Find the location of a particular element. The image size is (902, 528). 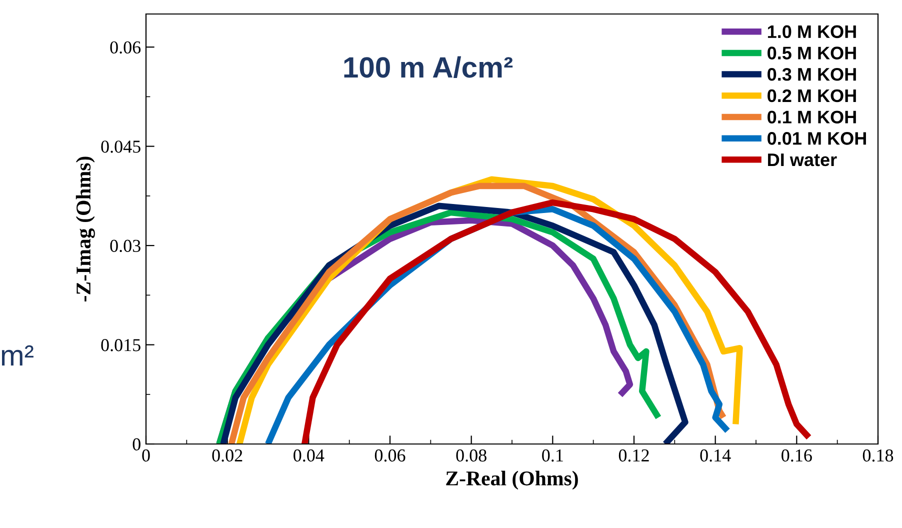

x-tick-label: 0.18 is located at coordinates (878, 455).